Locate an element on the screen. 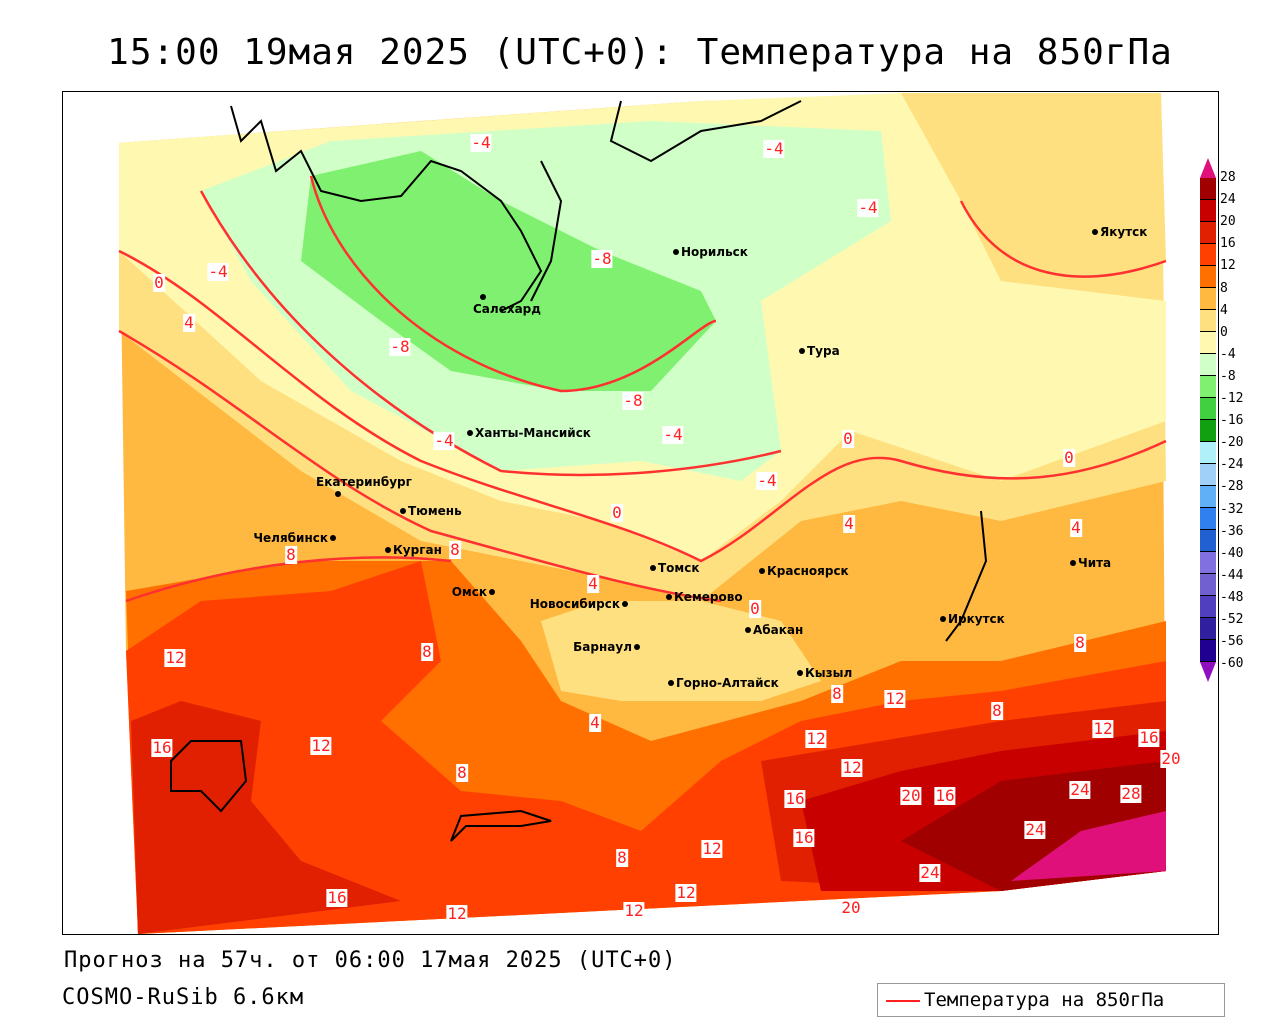  colorbar-tick-label: -60 is located at coordinates (1232, 664).